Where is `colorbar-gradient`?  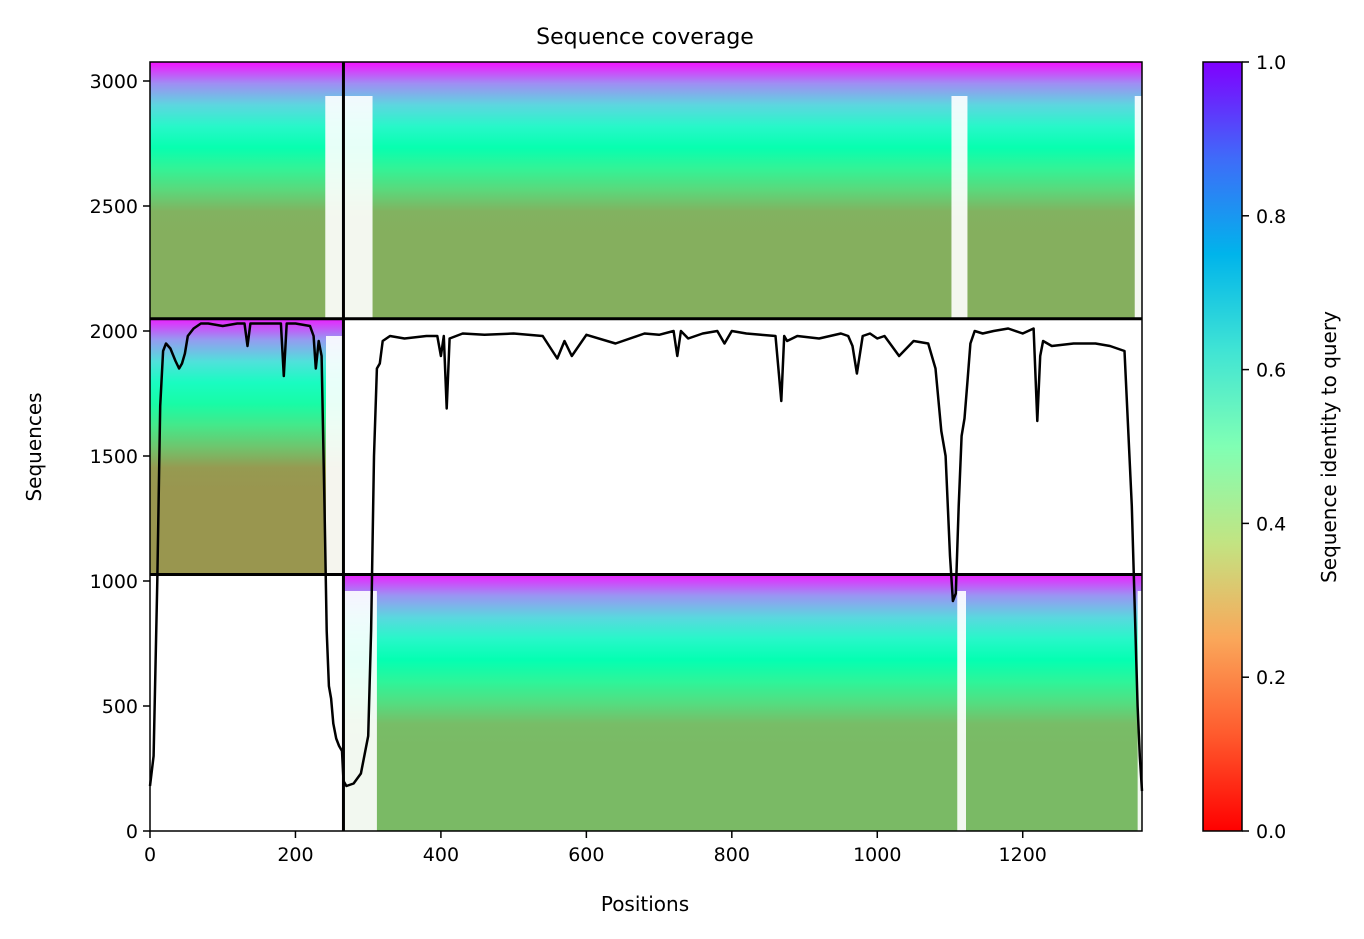 colorbar-gradient is located at coordinates (1222, 446).